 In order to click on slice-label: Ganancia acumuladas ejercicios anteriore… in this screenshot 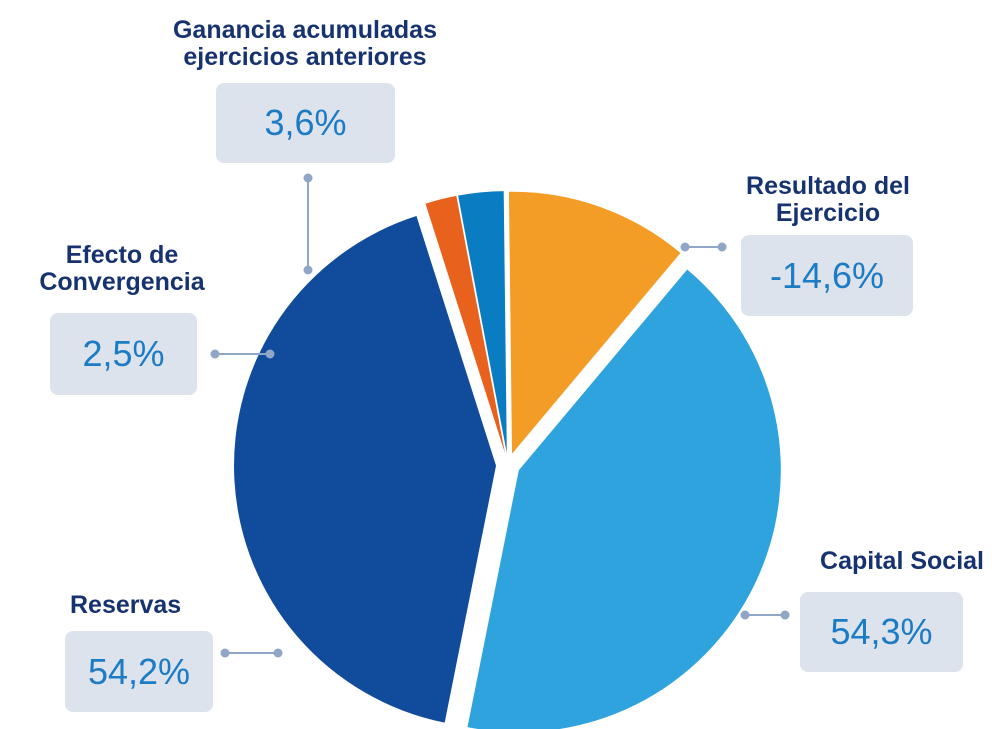, I will do `click(304, 43)`.